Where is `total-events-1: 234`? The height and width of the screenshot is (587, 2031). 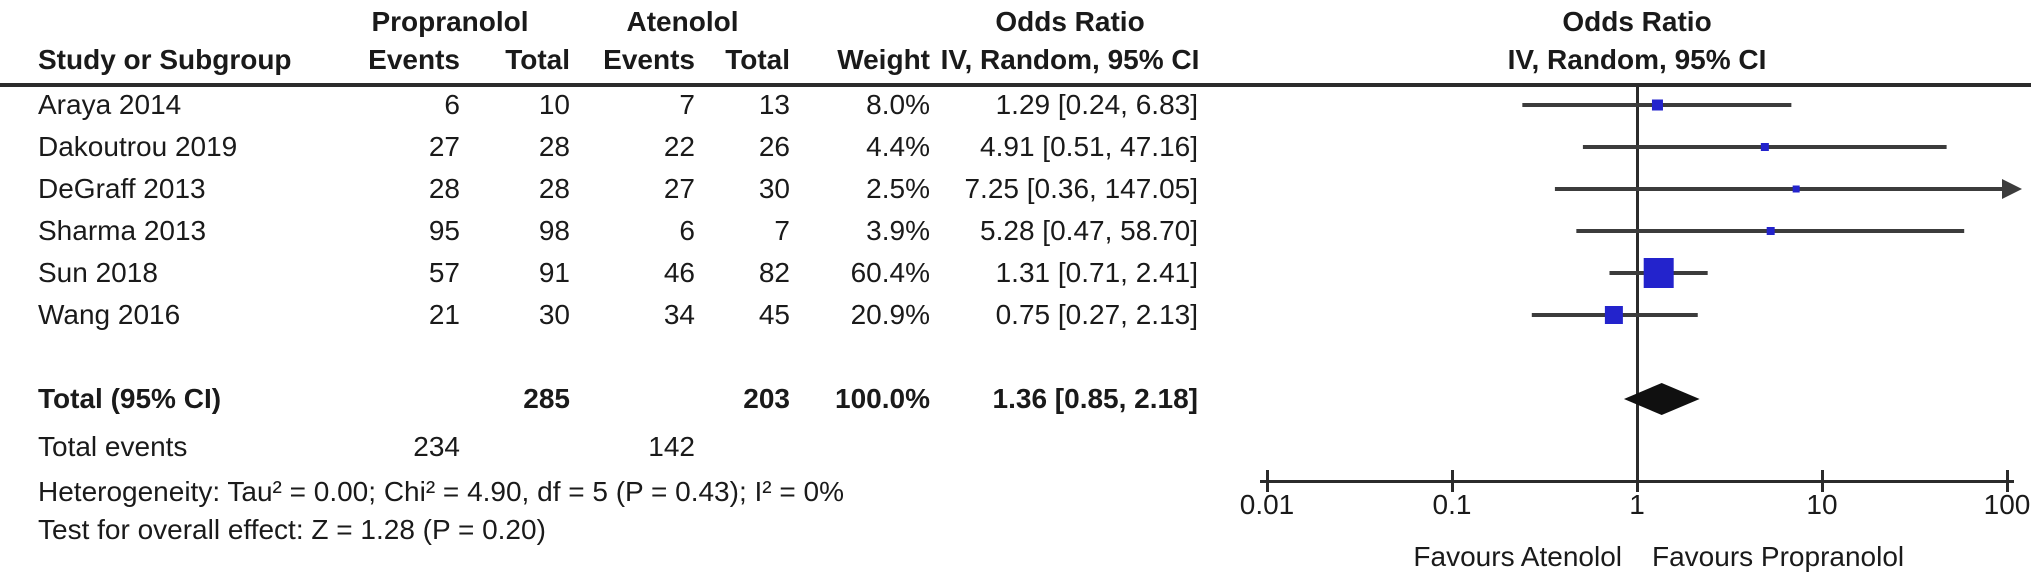
total-events-1: 234 is located at coordinates (436, 446).